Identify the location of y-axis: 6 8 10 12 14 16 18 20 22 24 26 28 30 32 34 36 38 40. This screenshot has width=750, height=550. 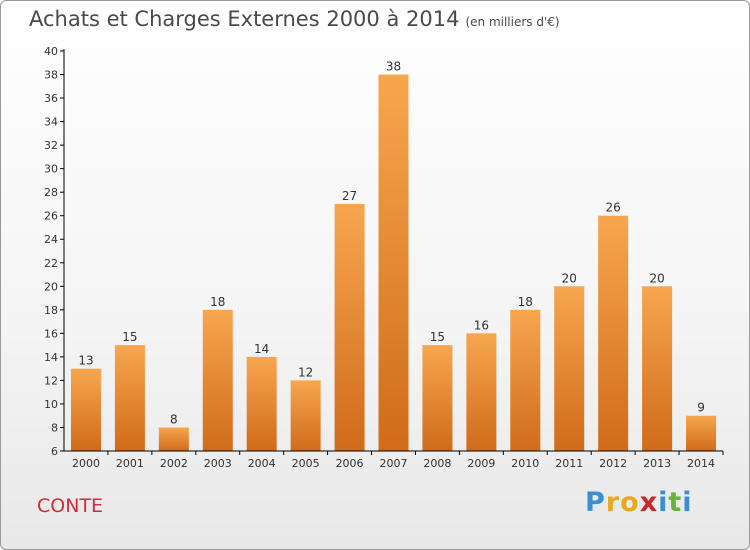
(54, 251).